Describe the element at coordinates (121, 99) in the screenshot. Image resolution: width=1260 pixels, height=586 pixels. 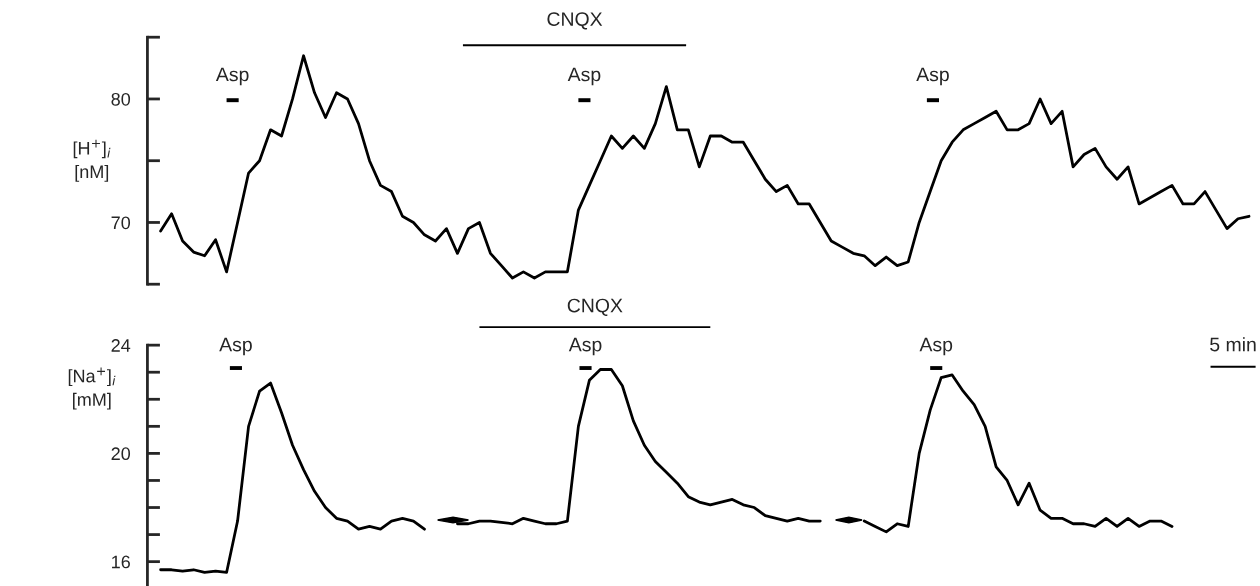
I see `y-tick-label: 80` at that location.